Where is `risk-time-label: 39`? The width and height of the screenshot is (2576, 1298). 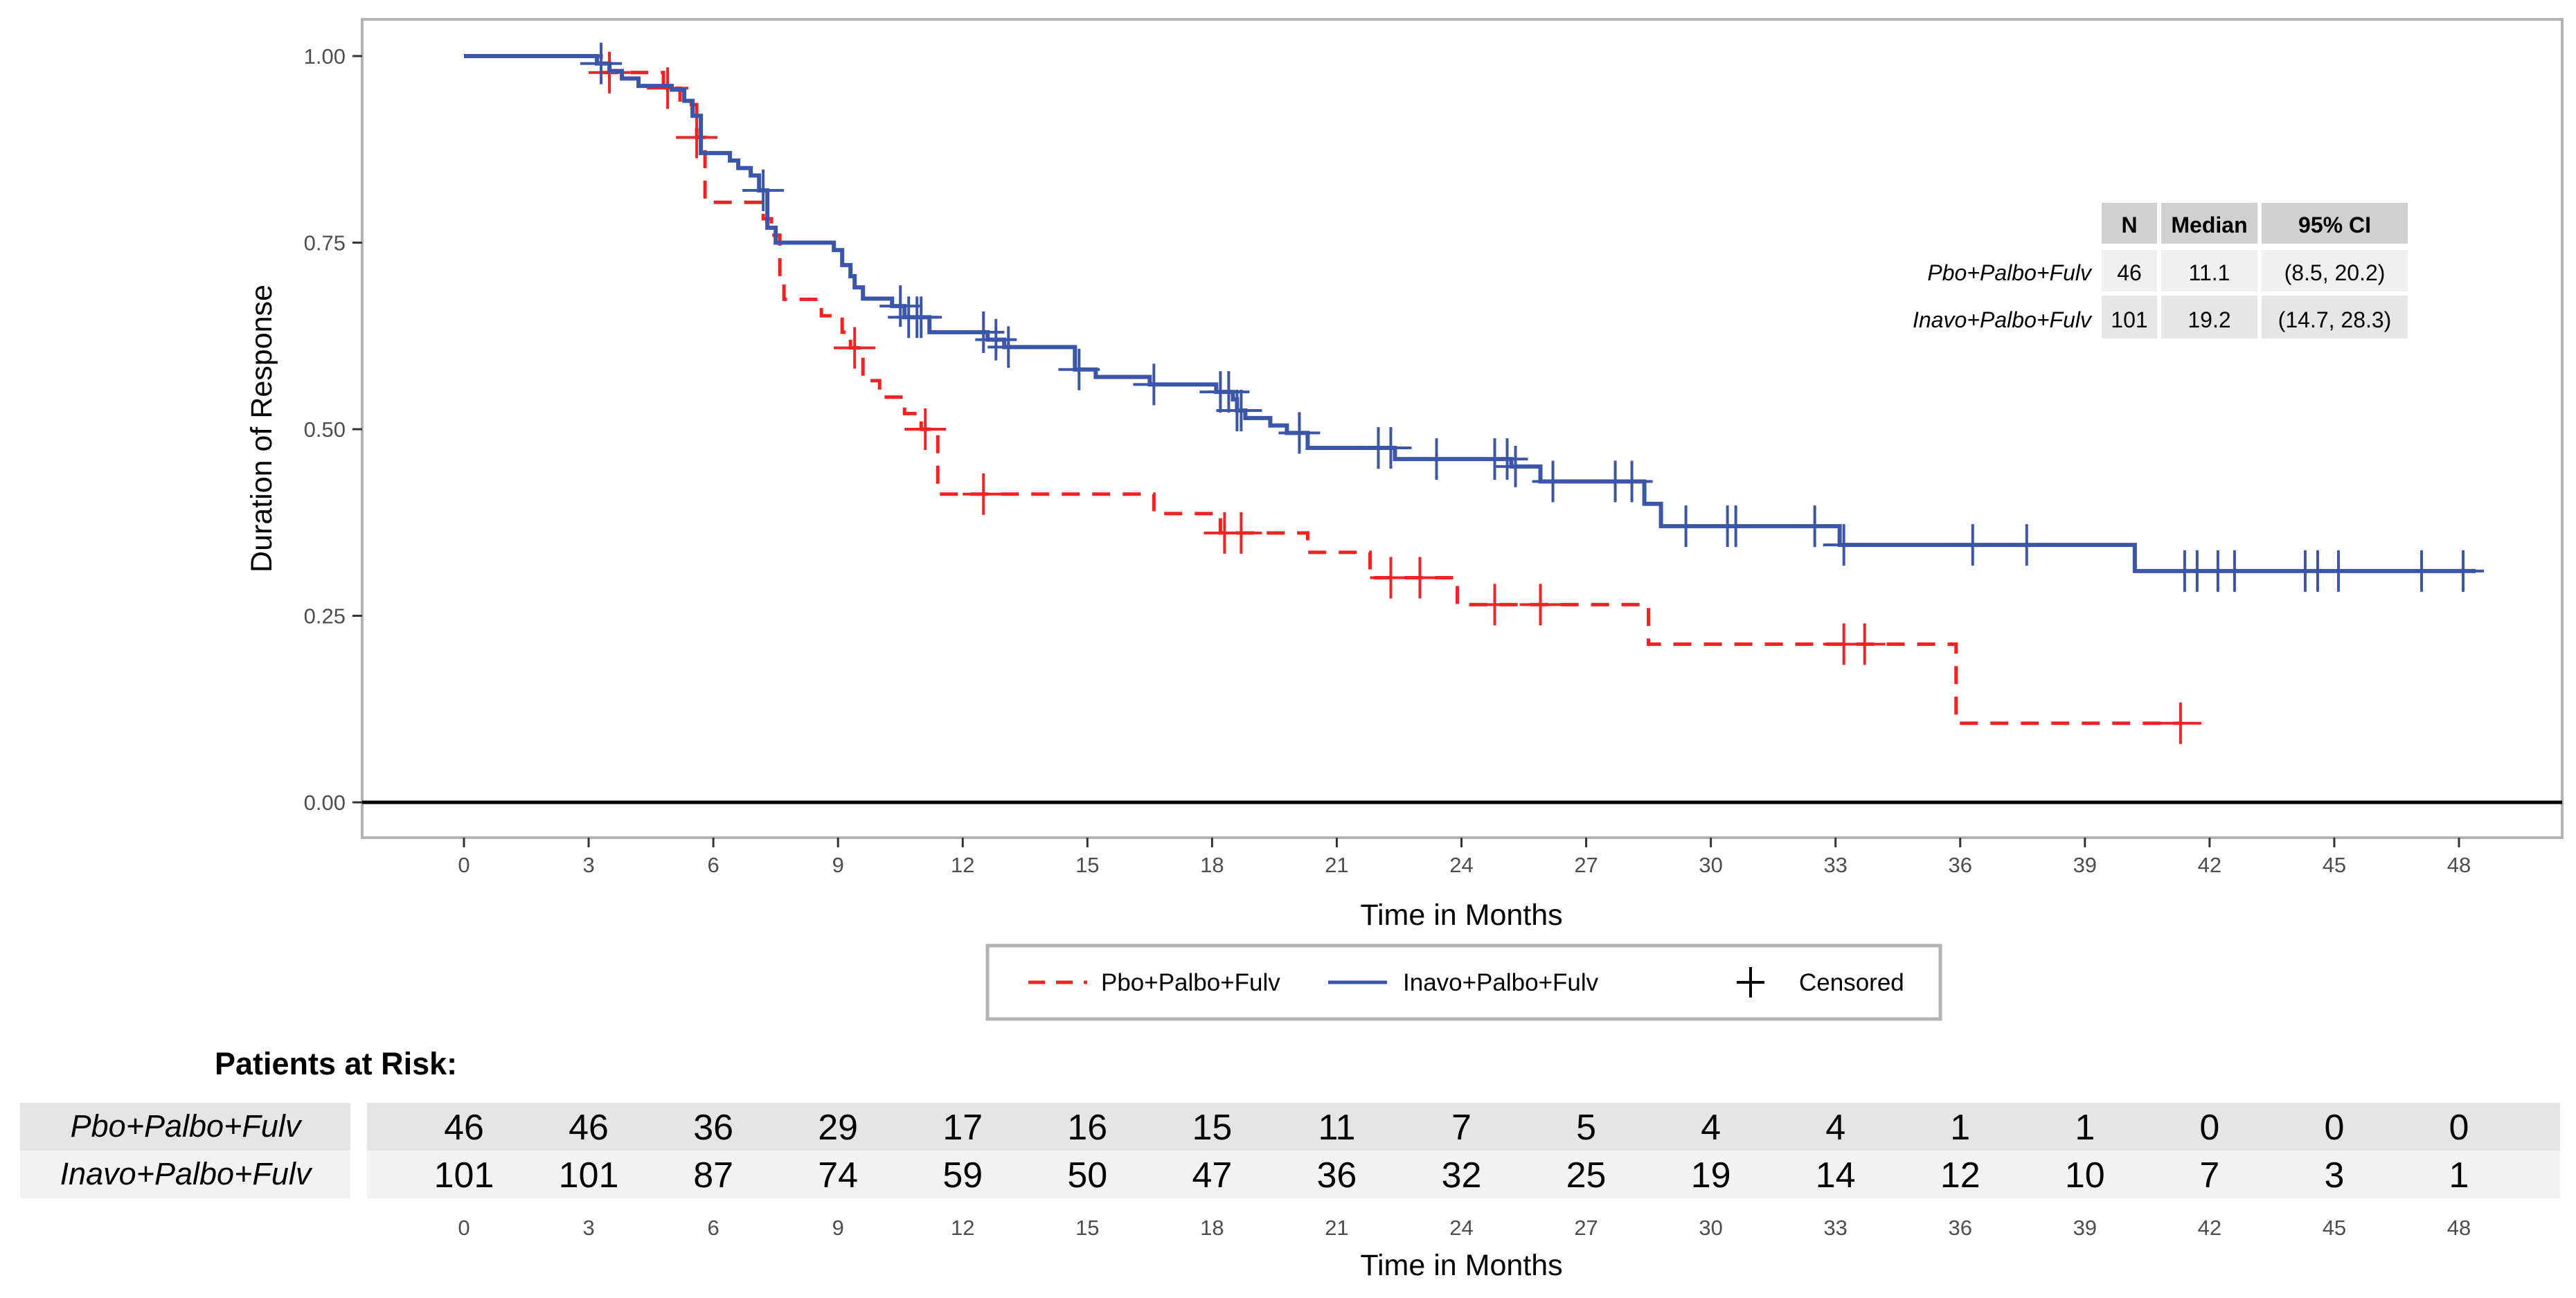 risk-time-label: 39 is located at coordinates (2085, 1228).